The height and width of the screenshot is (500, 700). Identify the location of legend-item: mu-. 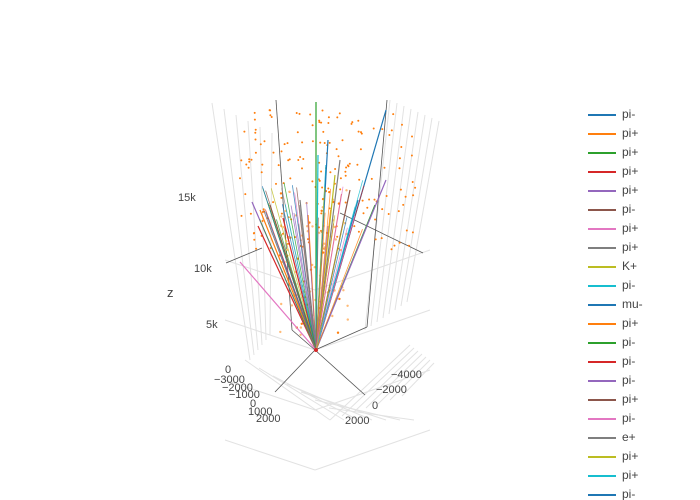
(644, 304).